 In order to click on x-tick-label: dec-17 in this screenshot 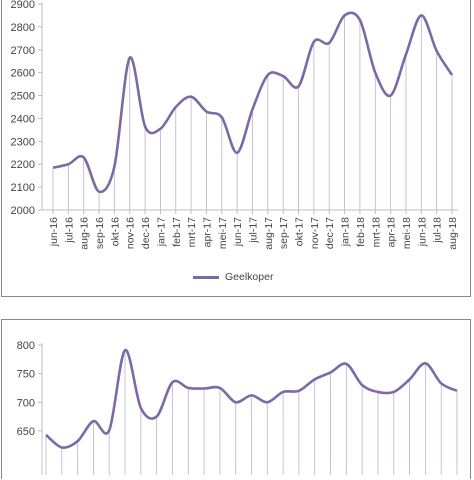, I will do `click(330, 233)`.